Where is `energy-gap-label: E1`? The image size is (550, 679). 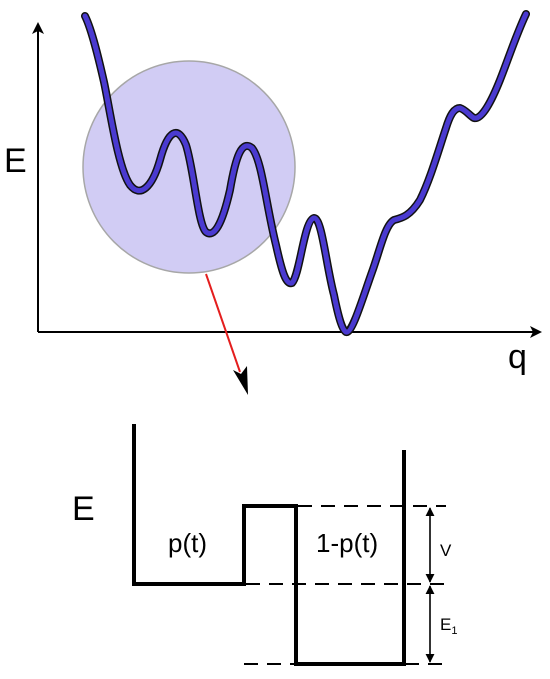 energy-gap-label: E1 is located at coordinates (448, 626).